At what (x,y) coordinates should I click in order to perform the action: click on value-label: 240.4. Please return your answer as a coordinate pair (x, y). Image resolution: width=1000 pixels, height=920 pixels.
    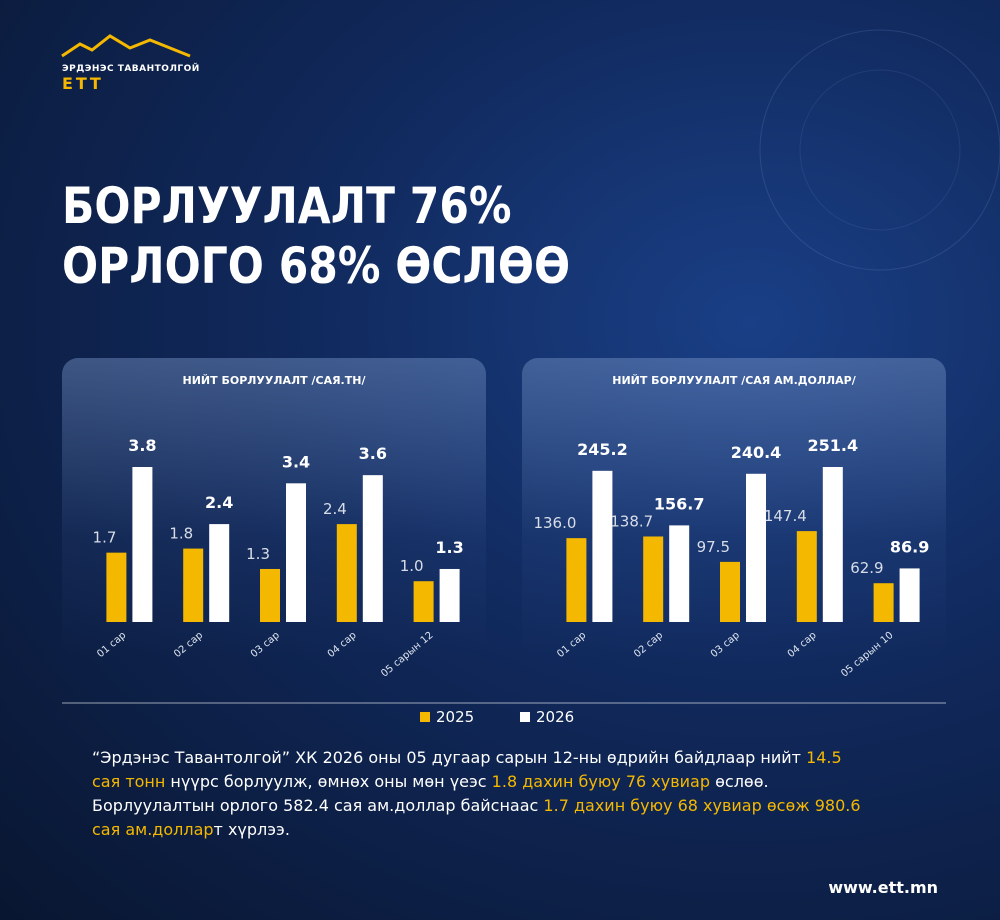
    Looking at the image, I should click on (756, 452).